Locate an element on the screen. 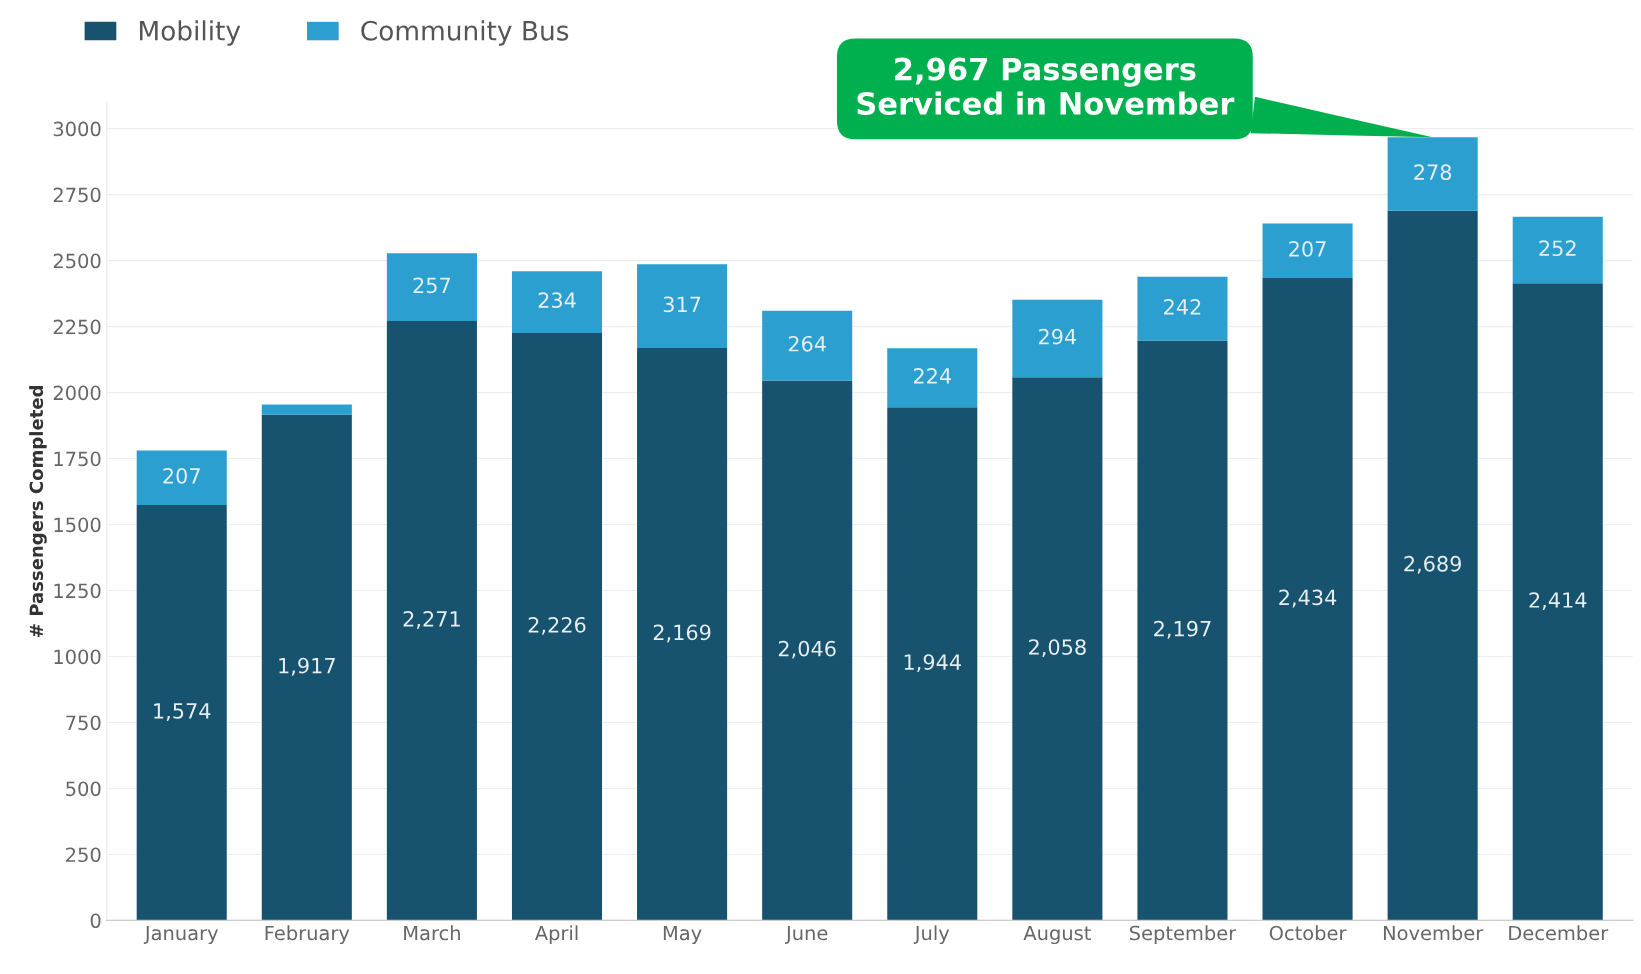 This screenshot has width=1641, height=974. data-label: 317 is located at coordinates (682, 304).